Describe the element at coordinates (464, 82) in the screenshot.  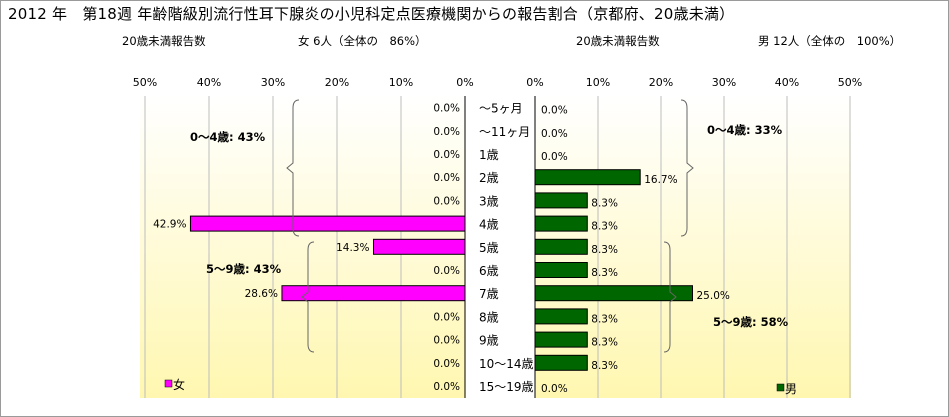
I see `left-axis-tick-label: 0%` at that location.